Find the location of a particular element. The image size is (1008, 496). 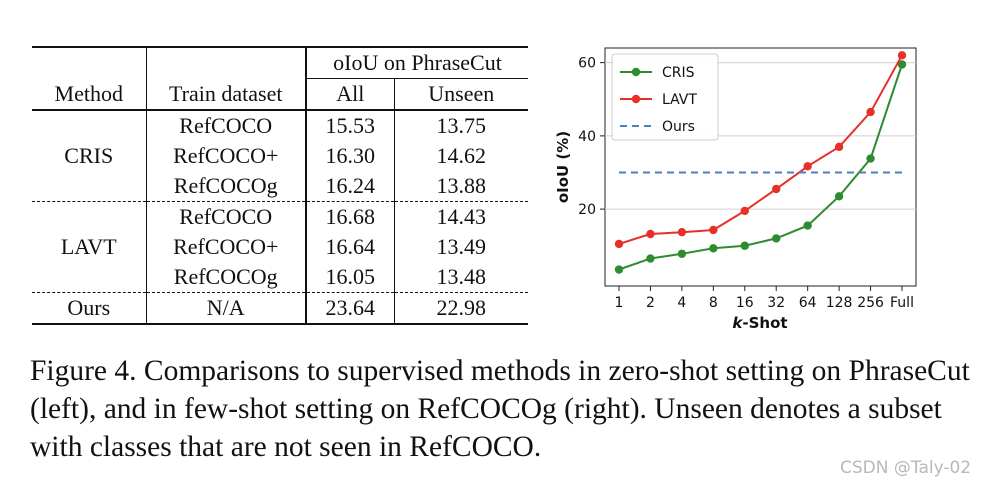

all-cell: 15.53 is located at coordinates (349, 125).